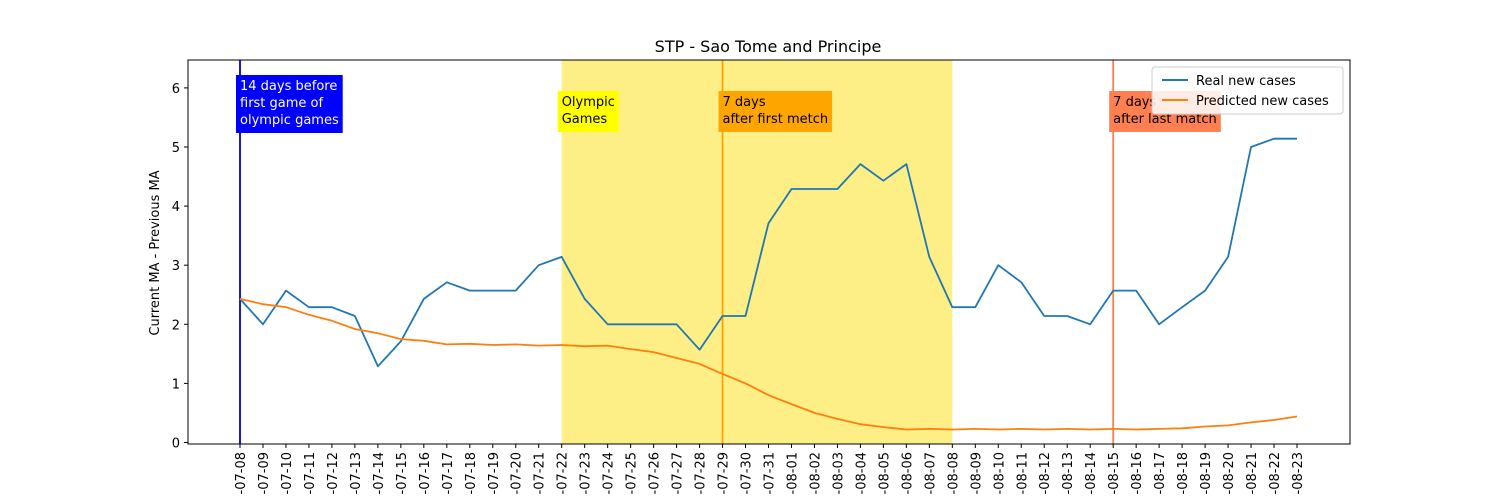  What do you see at coordinates (176, 148) in the screenshot?
I see `y-tick-label: 5` at bounding box center [176, 148].